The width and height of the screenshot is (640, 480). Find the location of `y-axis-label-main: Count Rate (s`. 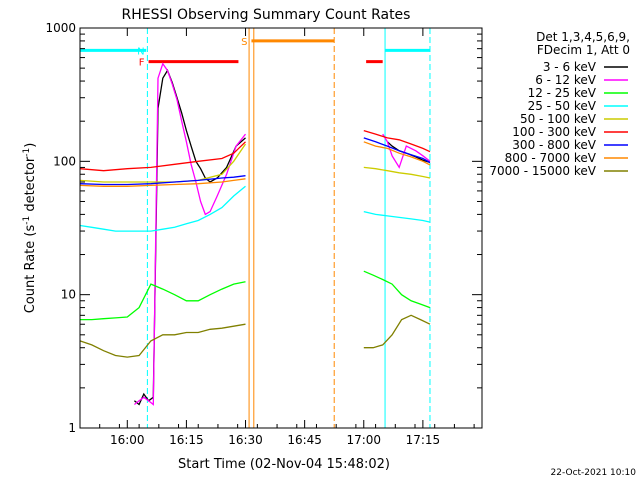

y-axis-label-main: Count Rate (s is located at coordinates (30, 269).